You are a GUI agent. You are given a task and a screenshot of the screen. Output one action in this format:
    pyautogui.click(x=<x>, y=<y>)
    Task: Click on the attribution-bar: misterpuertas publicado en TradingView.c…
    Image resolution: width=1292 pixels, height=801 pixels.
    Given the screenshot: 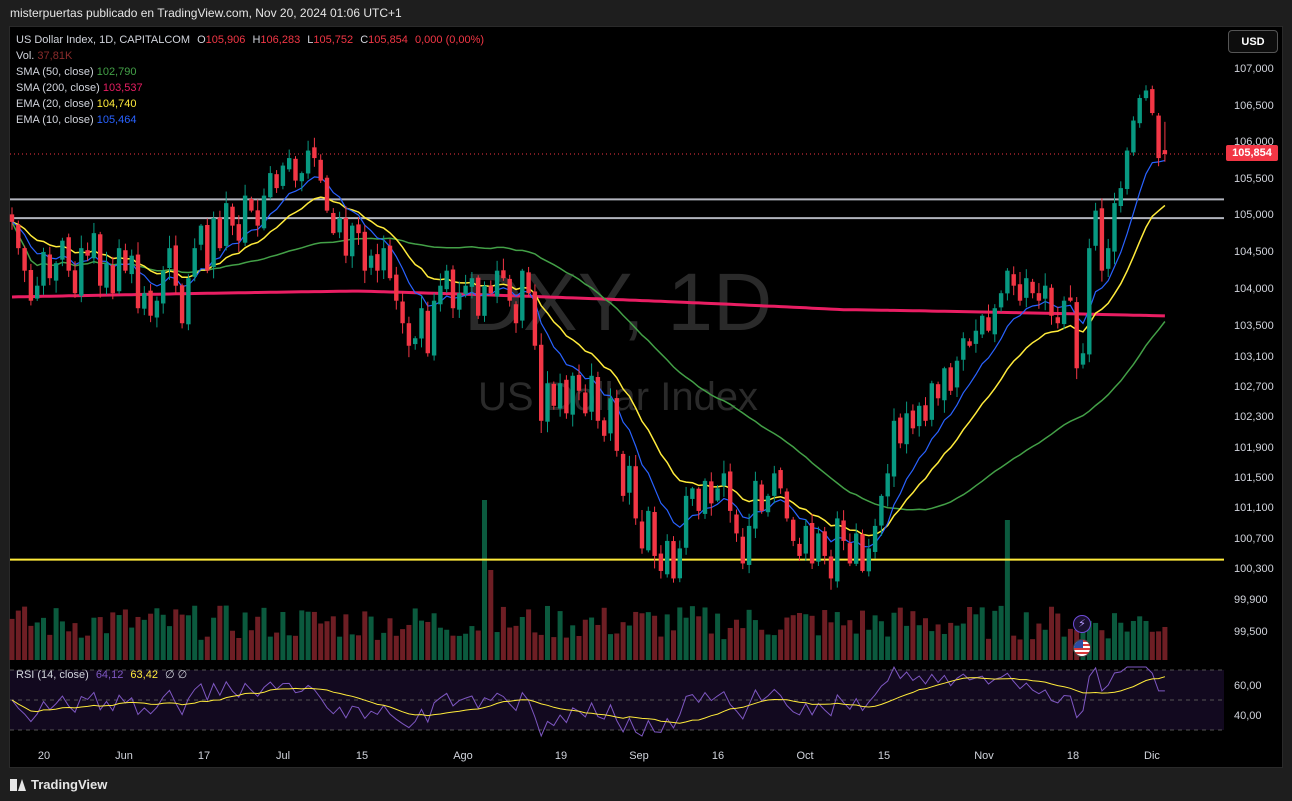 What is the action you would take?
    pyautogui.click(x=646, y=13)
    